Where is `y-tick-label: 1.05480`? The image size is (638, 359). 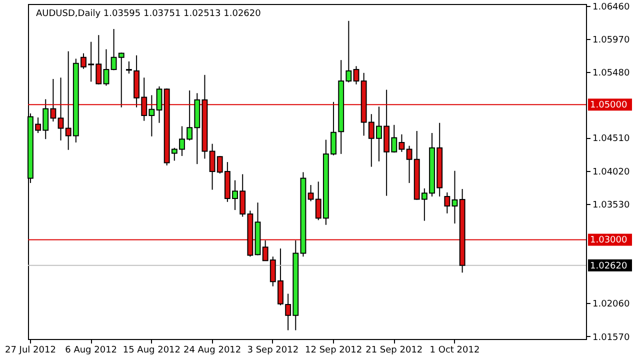 y-tick-label: 1.05480 is located at coordinates (611, 73).